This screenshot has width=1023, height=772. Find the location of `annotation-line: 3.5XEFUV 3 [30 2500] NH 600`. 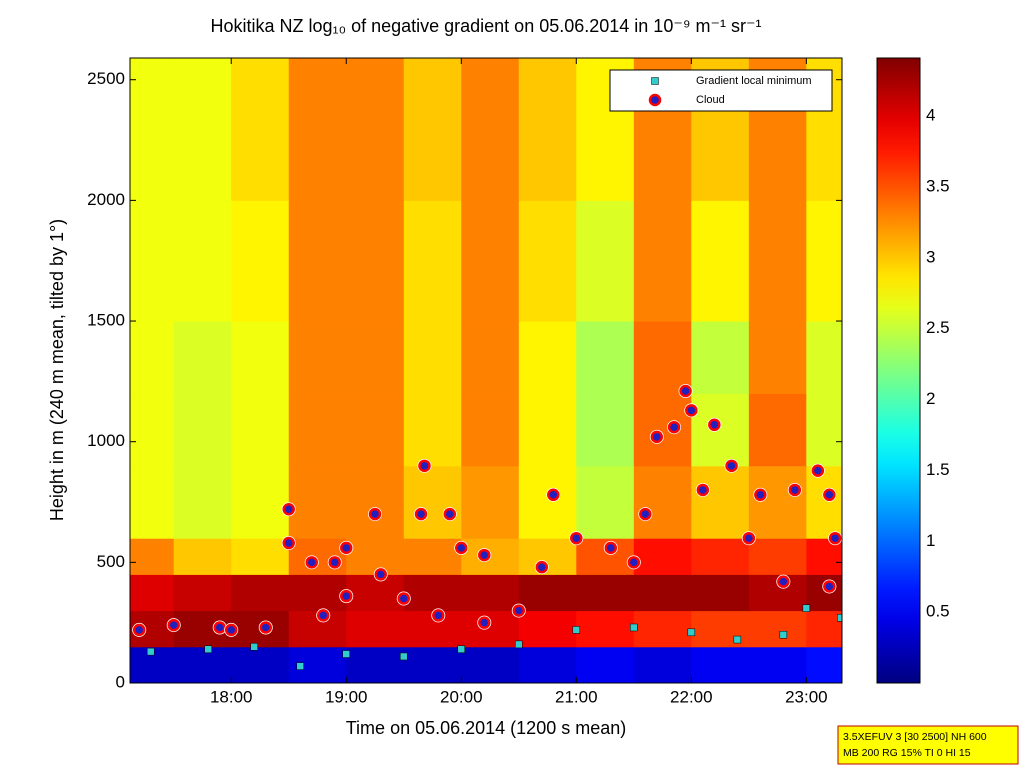

annotation-line: 3.5XEFUV 3 [30 2500] NH 600 is located at coordinates (915, 737).